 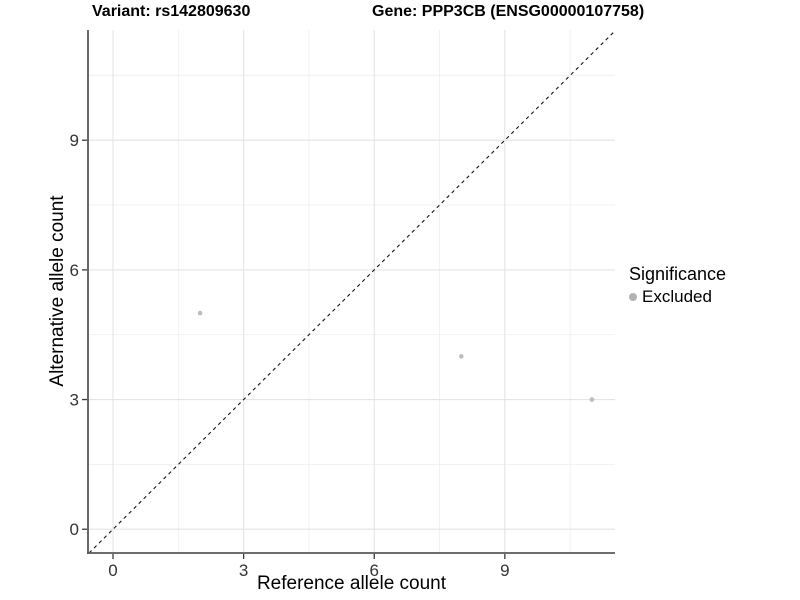 I want to click on plot-title-variant: Variant: rs142809630, so click(x=171, y=11).